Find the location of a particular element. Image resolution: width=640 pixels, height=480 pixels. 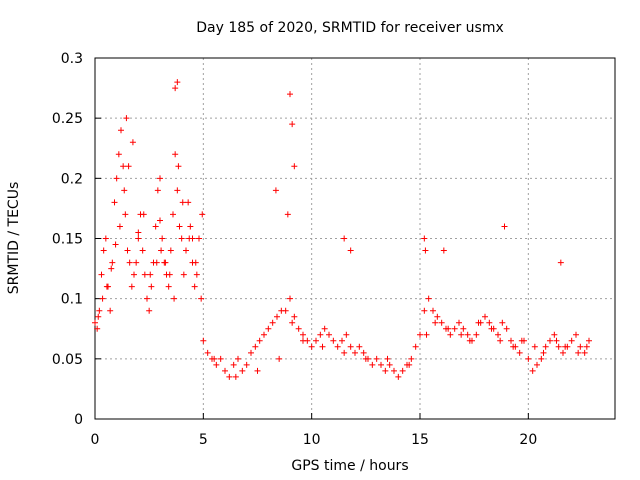

x-tick-label-5: 5 is located at coordinates (203, 440).